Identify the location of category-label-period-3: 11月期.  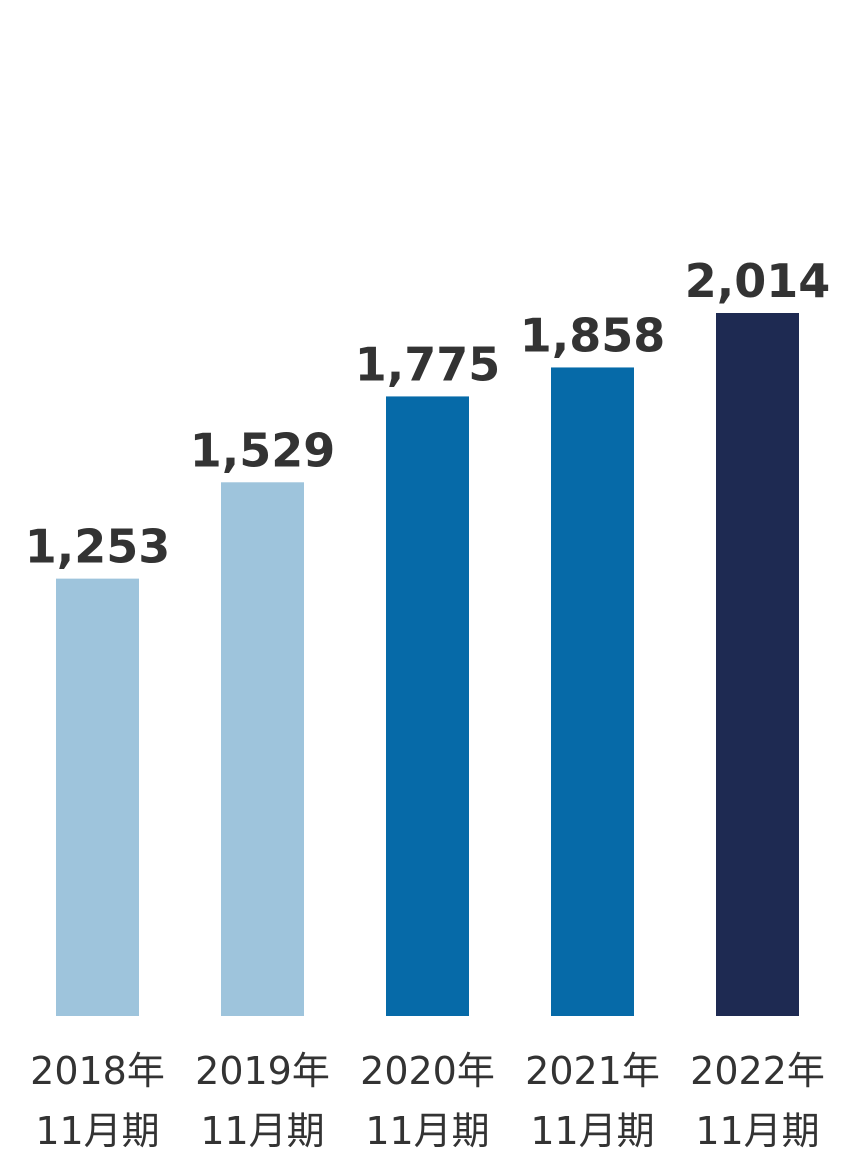
(592, 1131).